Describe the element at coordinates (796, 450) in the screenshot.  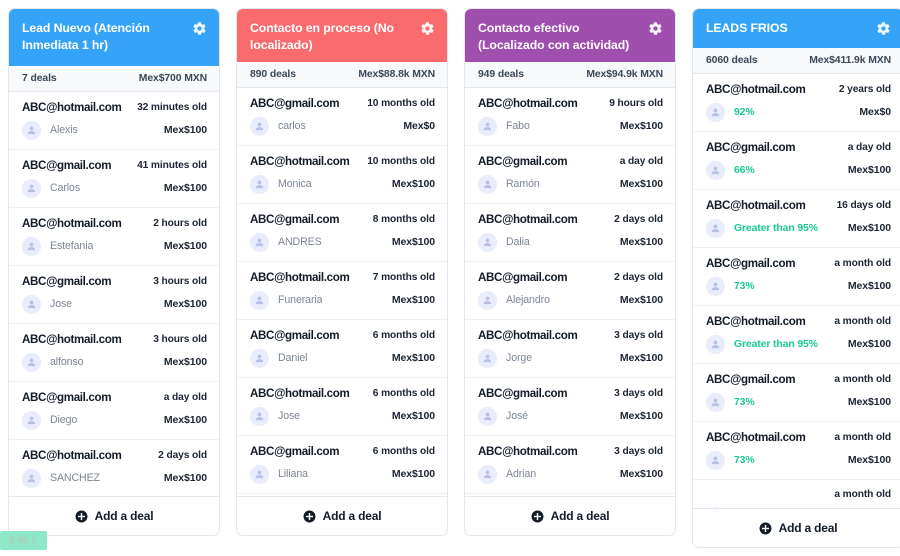
I see `deal-card: ABC@hotmail.com a month old 73% Mex$100` at that location.